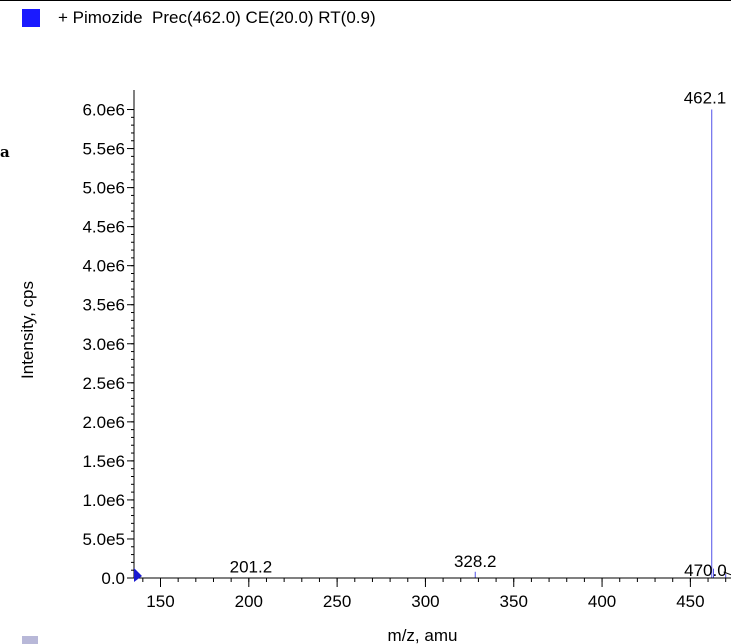  I want to click on y-tick-label: 0.0, so click(113, 578).